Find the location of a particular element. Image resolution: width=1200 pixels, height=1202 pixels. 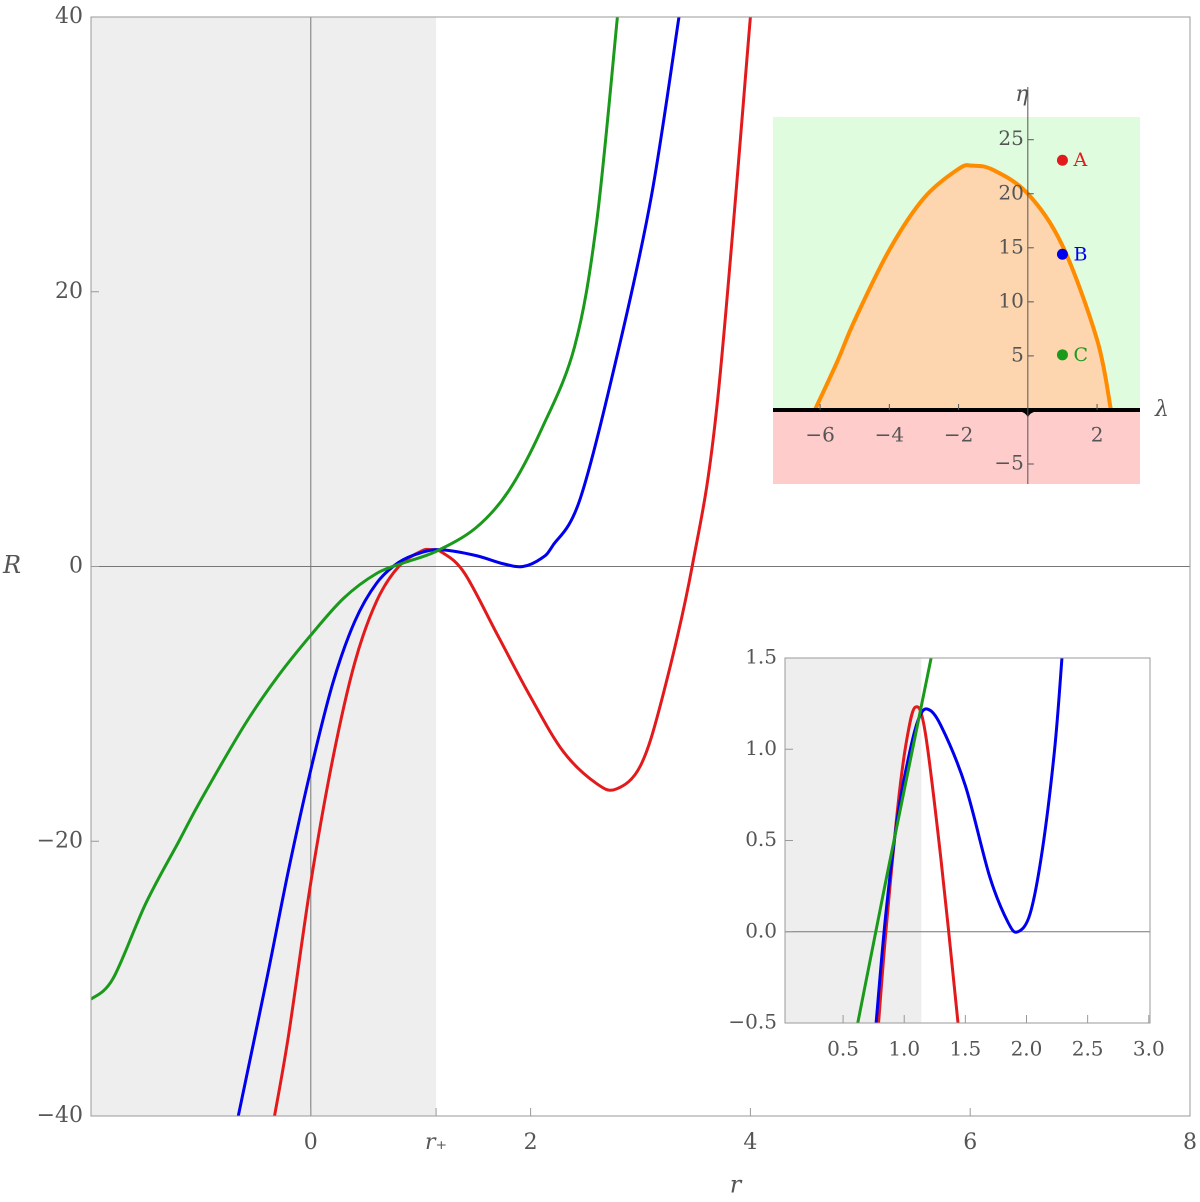

region-boundary is located at coordinates (963, 287).